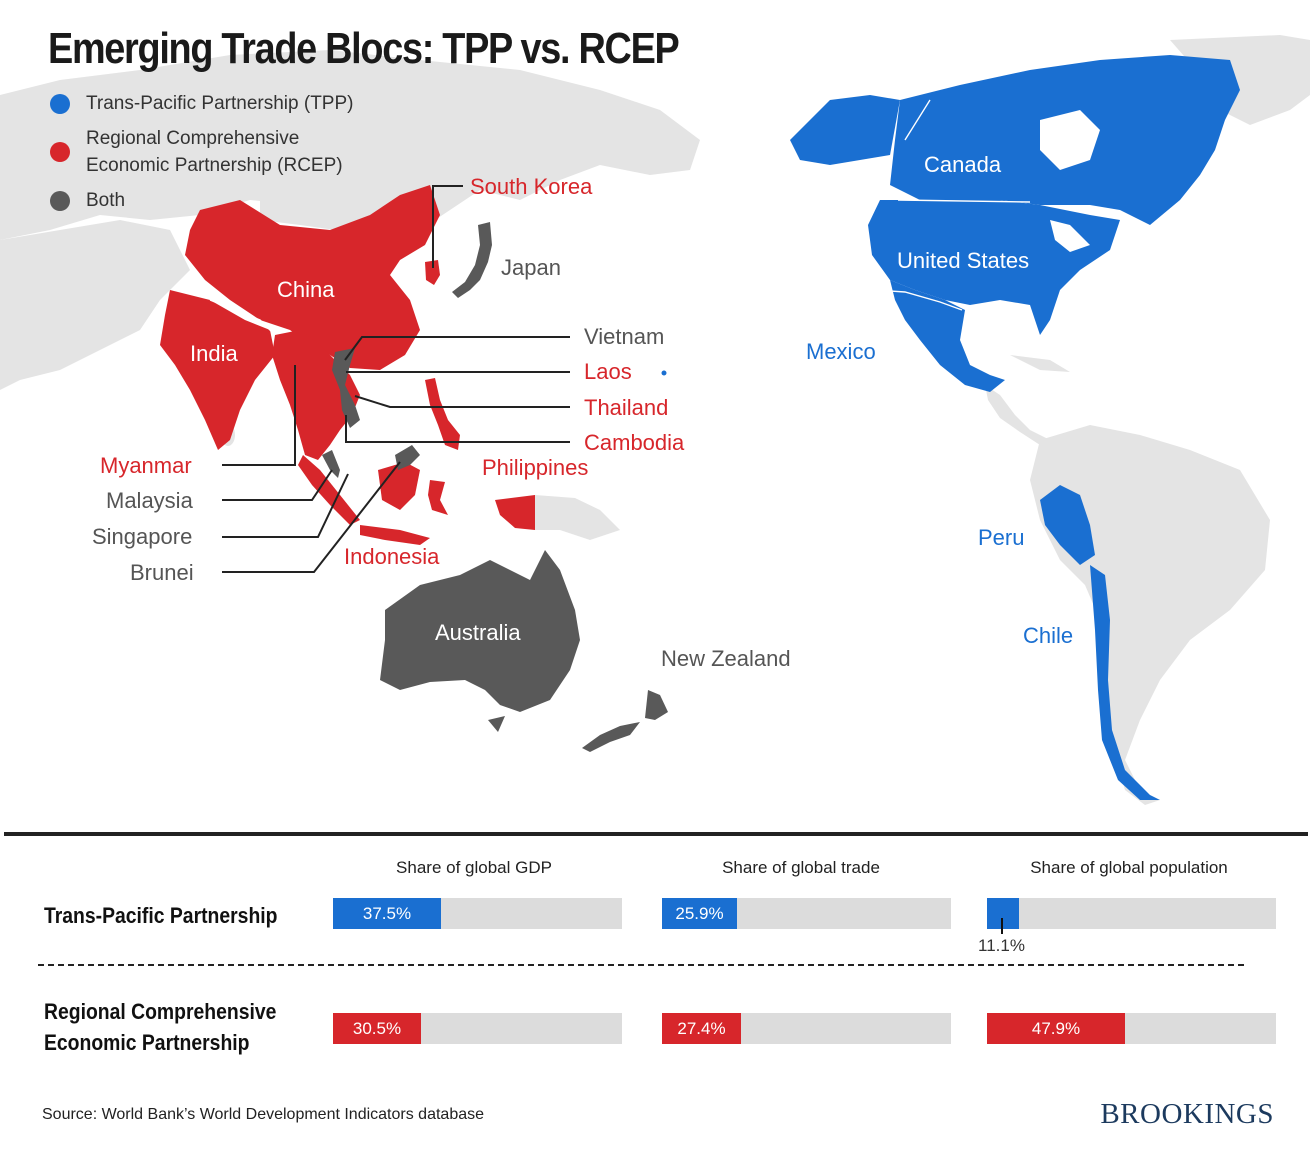  What do you see at coordinates (60, 152) in the screenshot?
I see `rcep-dot-icon` at bounding box center [60, 152].